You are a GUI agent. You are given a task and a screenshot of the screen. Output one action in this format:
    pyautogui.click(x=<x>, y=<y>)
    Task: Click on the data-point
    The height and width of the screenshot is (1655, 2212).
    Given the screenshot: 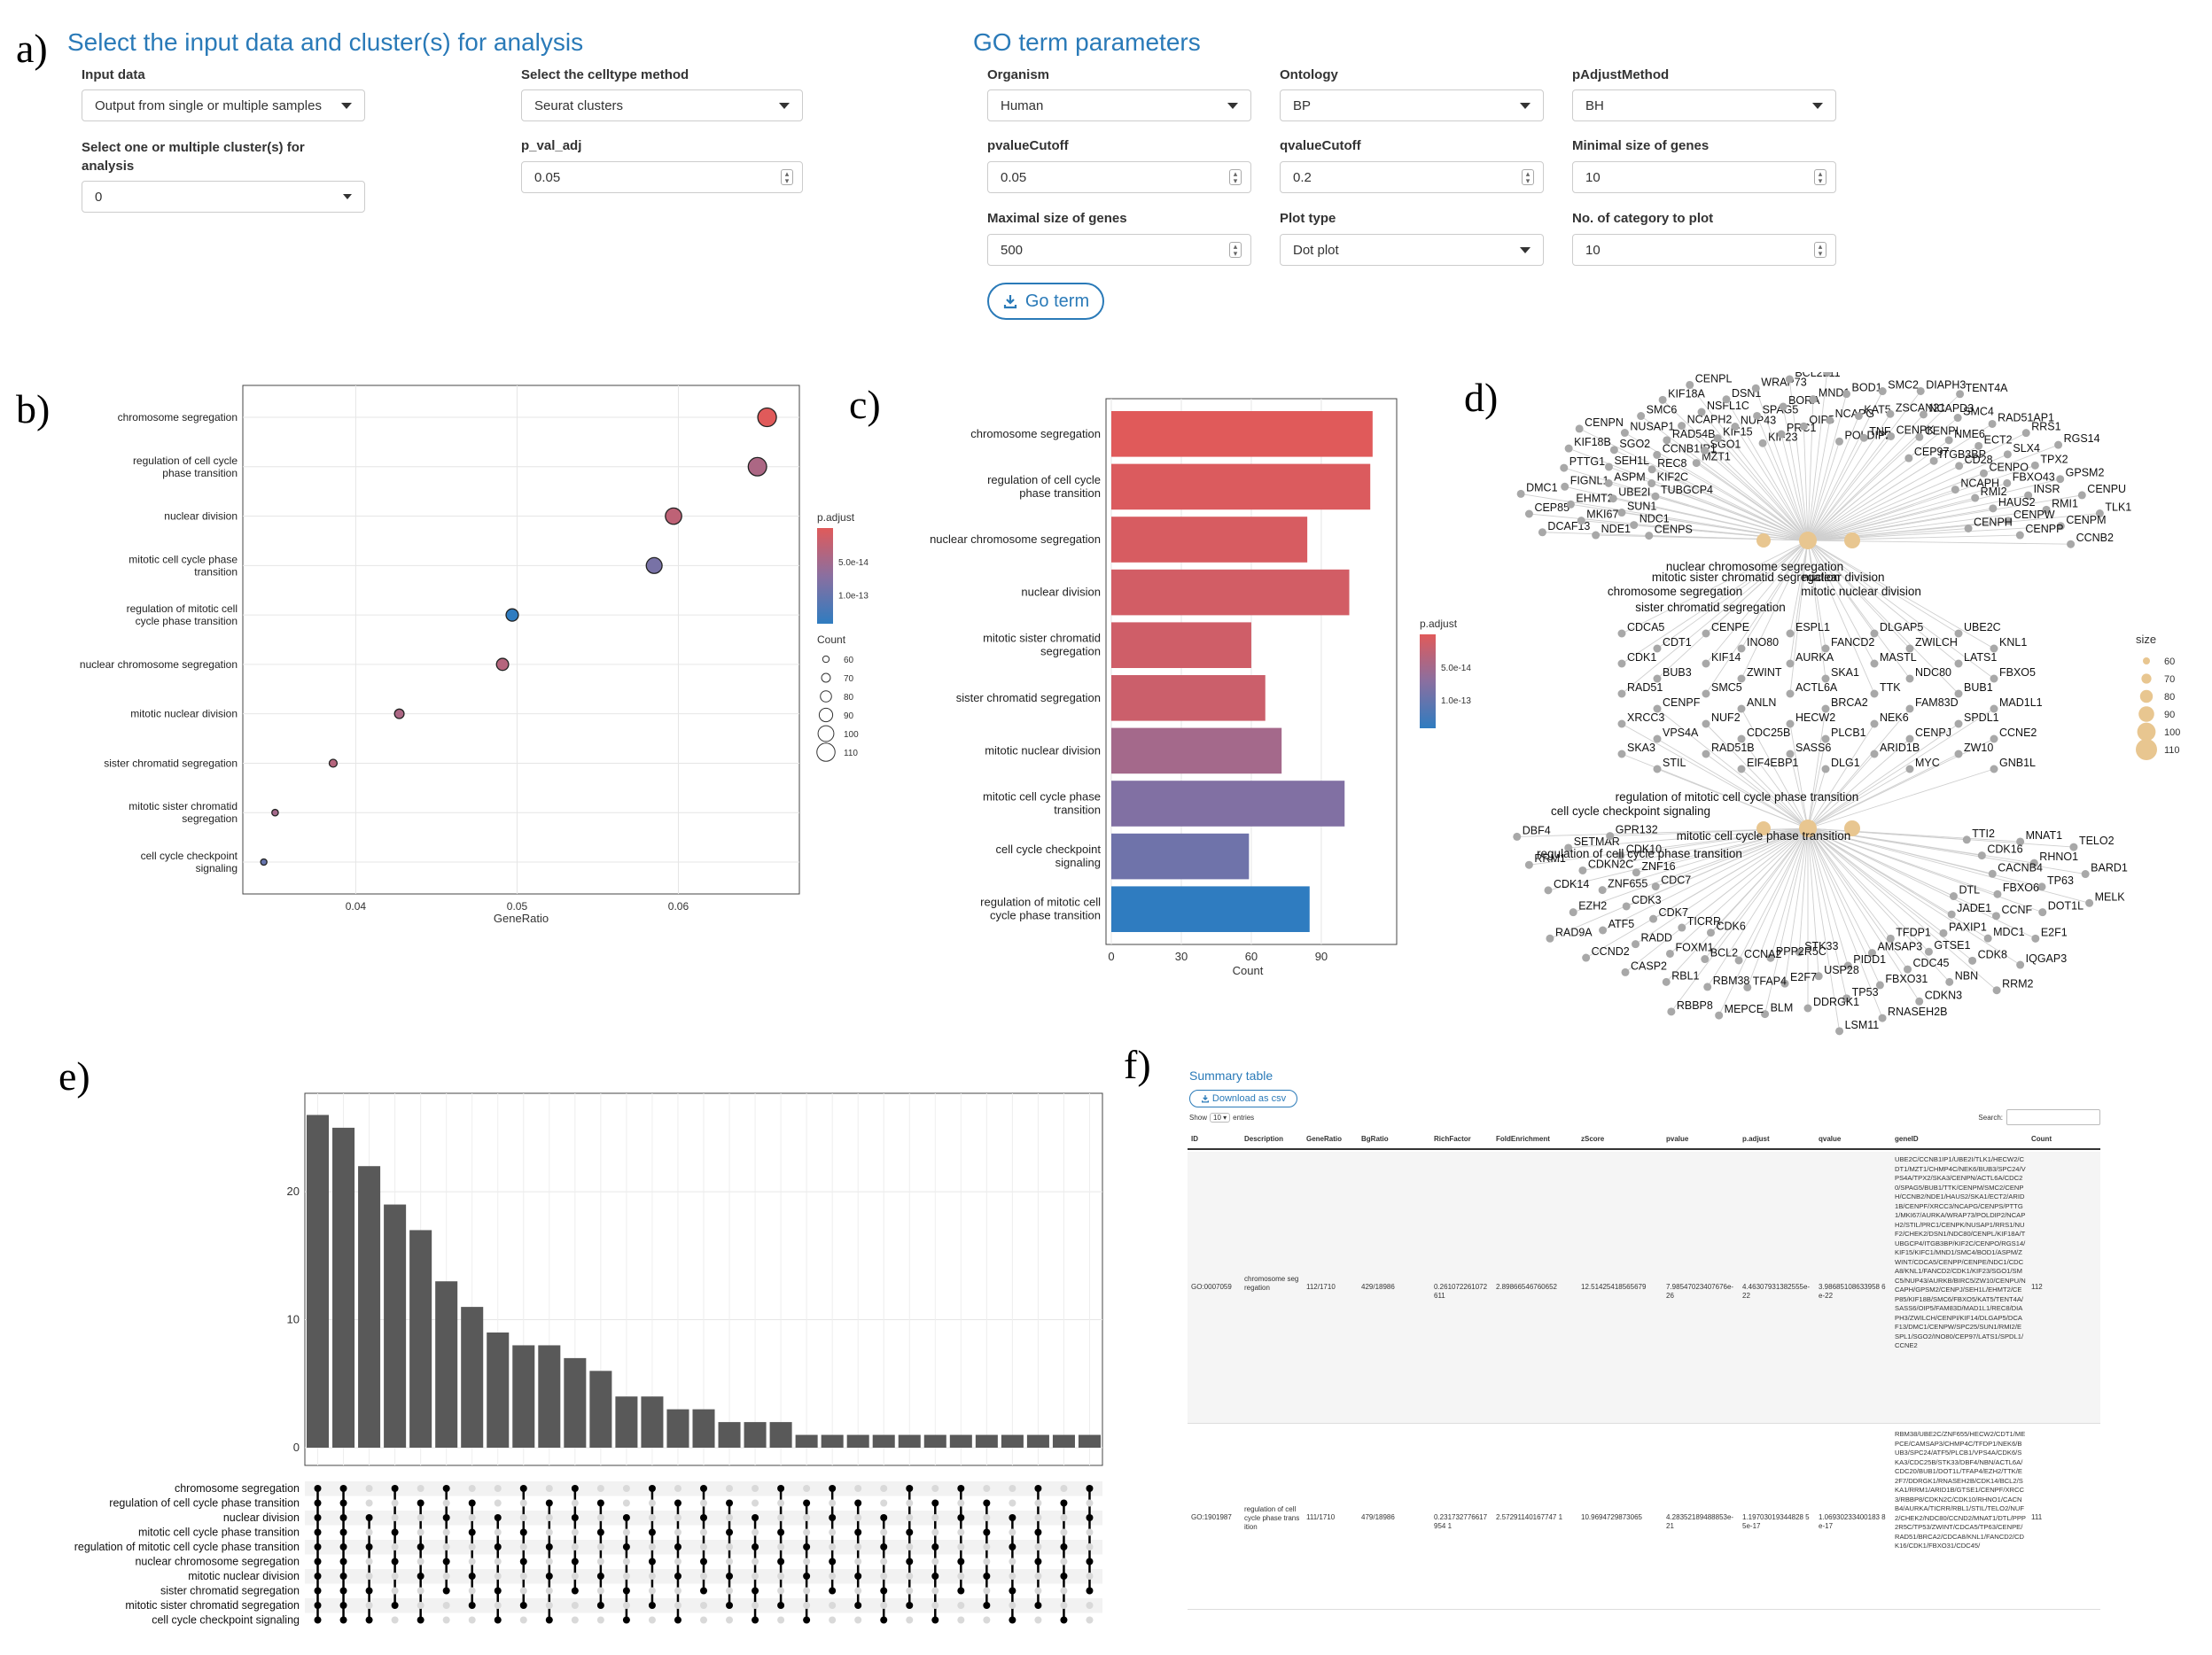 What is the action you would take?
    pyautogui.click(x=512, y=615)
    